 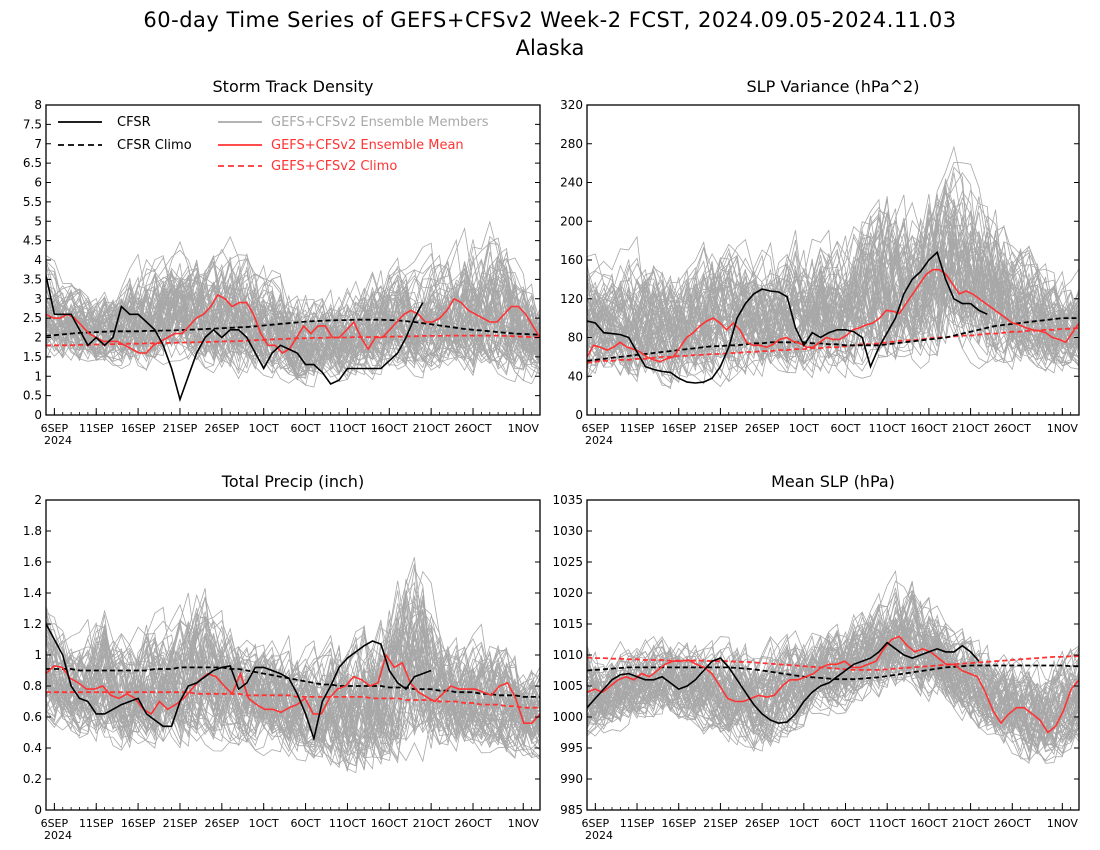 What do you see at coordinates (567, 655) in the screenshot?
I see `y-tick-label: 1010` at bounding box center [567, 655].